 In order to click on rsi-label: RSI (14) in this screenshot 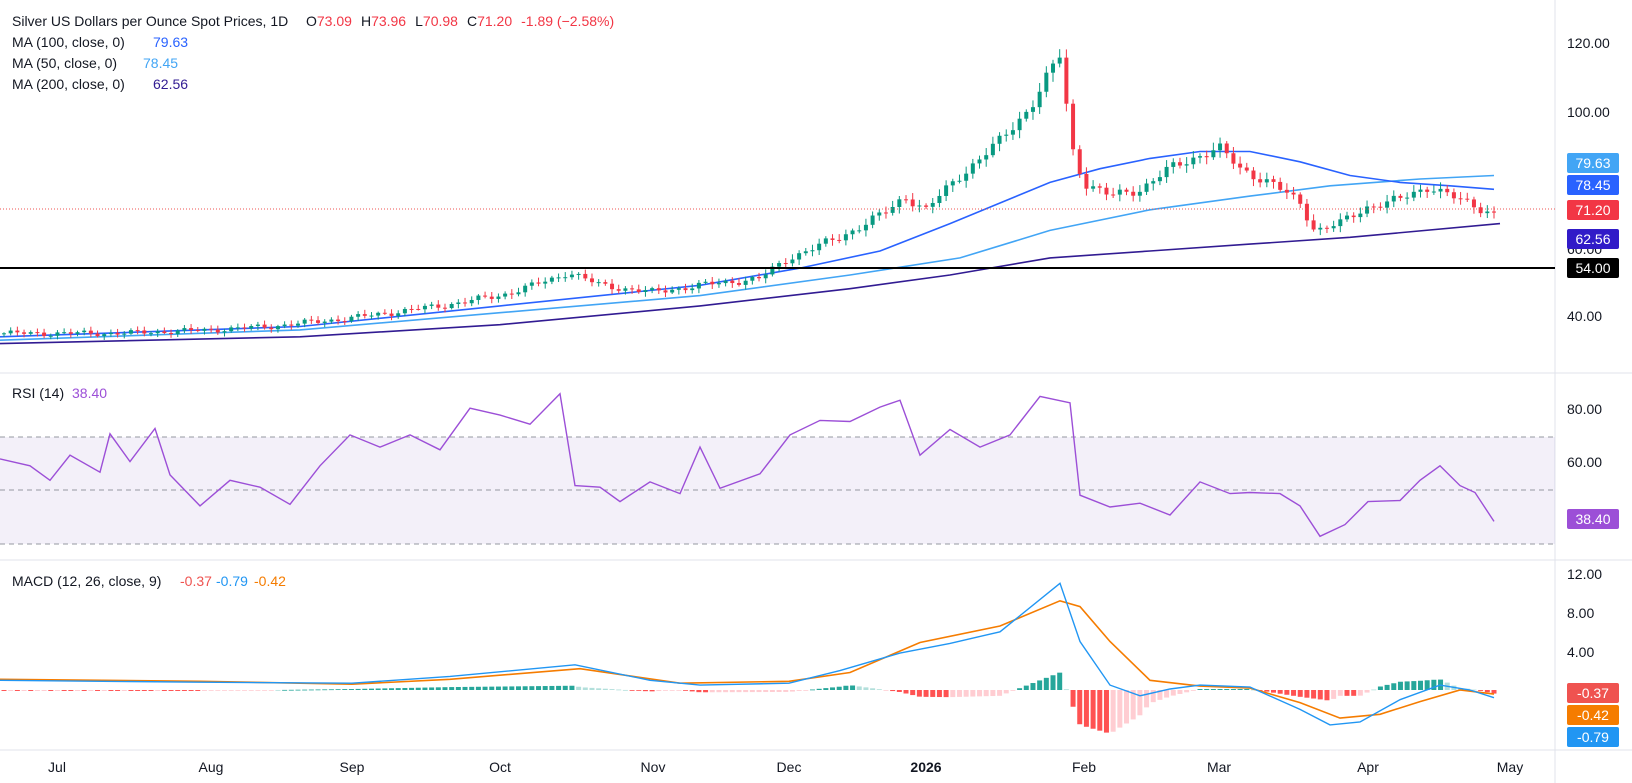, I will do `click(38, 393)`.